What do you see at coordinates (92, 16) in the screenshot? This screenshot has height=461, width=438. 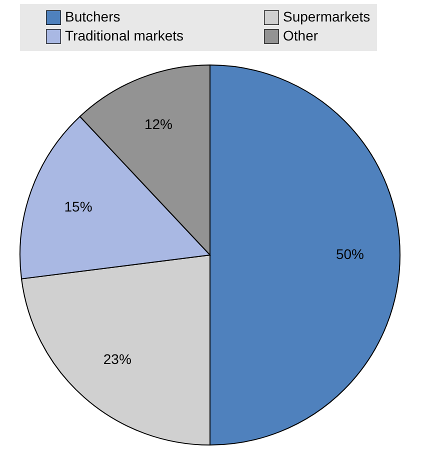 I see `legend-label: Butchers` at bounding box center [92, 16].